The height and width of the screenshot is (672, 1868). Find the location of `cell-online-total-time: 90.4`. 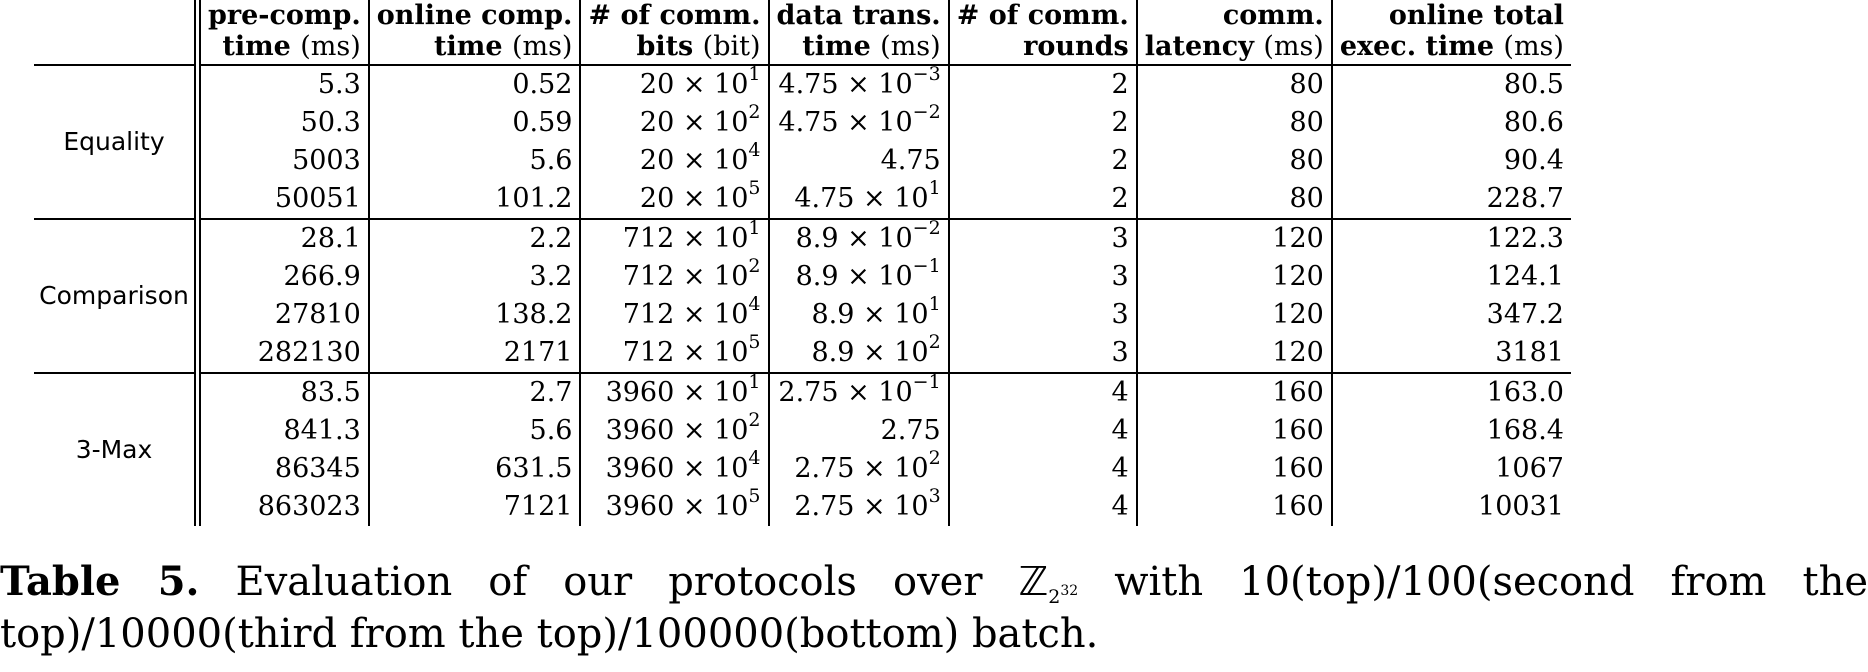

cell-online-total-time: 90.4 is located at coordinates (1533, 160).